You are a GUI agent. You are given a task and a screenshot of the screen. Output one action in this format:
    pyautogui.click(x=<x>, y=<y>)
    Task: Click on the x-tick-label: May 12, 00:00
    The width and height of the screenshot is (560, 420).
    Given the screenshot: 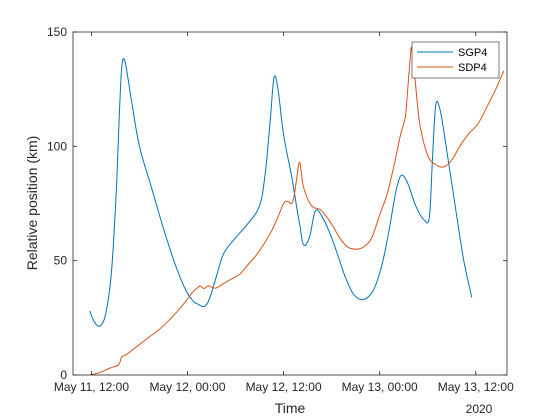 What is the action you would take?
    pyautogui.click(x=187, y=387)
    